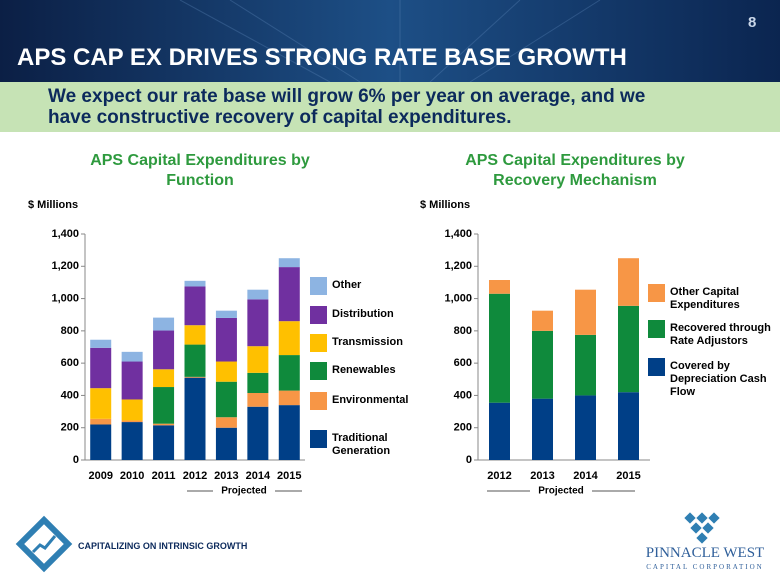  Describe the element at coordinates (390, 41) in the screenshot. I see `header-decoration` at that location.